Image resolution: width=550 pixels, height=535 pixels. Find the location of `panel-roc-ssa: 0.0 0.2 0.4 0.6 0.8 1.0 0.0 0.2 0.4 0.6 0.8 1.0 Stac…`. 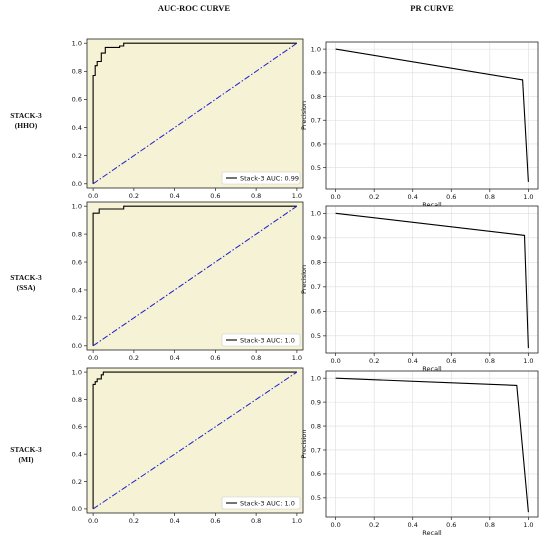

panel-roc-ssa: 0.0 0.2 0.4 0.6 0.8 1.0 0.0 0.2 0.4 0.6 0.8 1.0 Stac… is located at coordinates (188, 281).